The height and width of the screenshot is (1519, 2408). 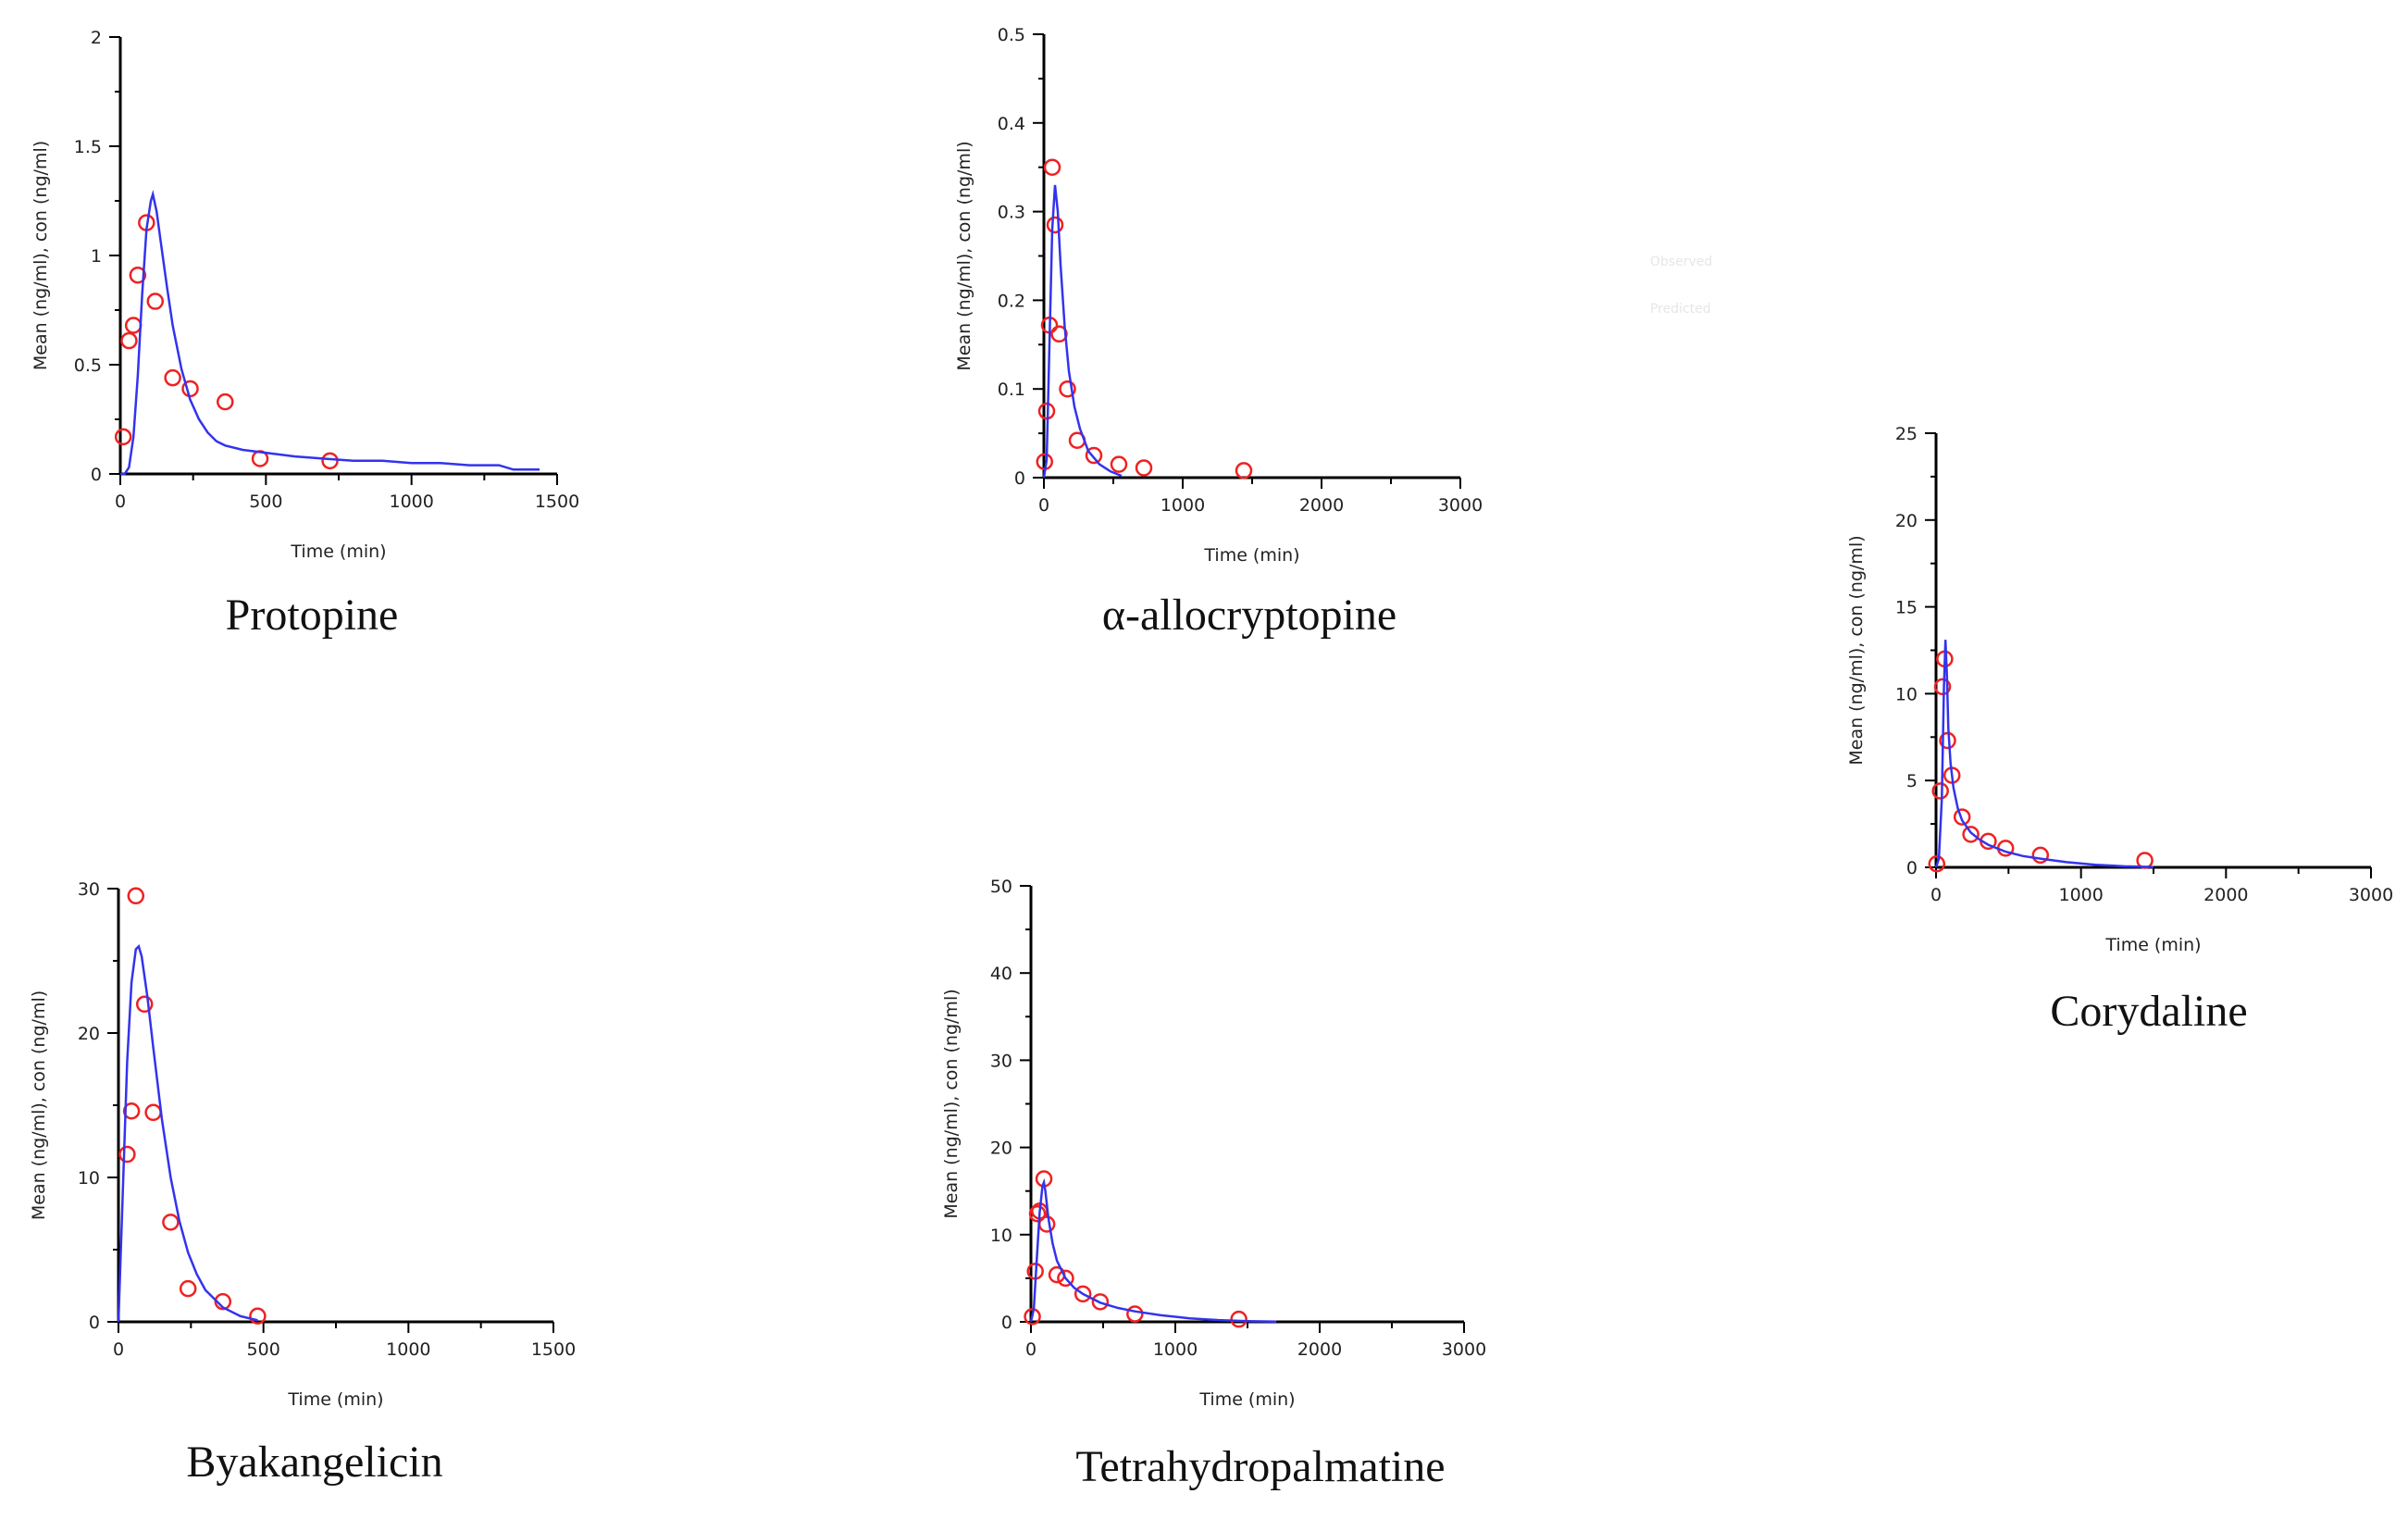 I want to click on y-tick-label: 0.3, so click(x=1011, y=213).